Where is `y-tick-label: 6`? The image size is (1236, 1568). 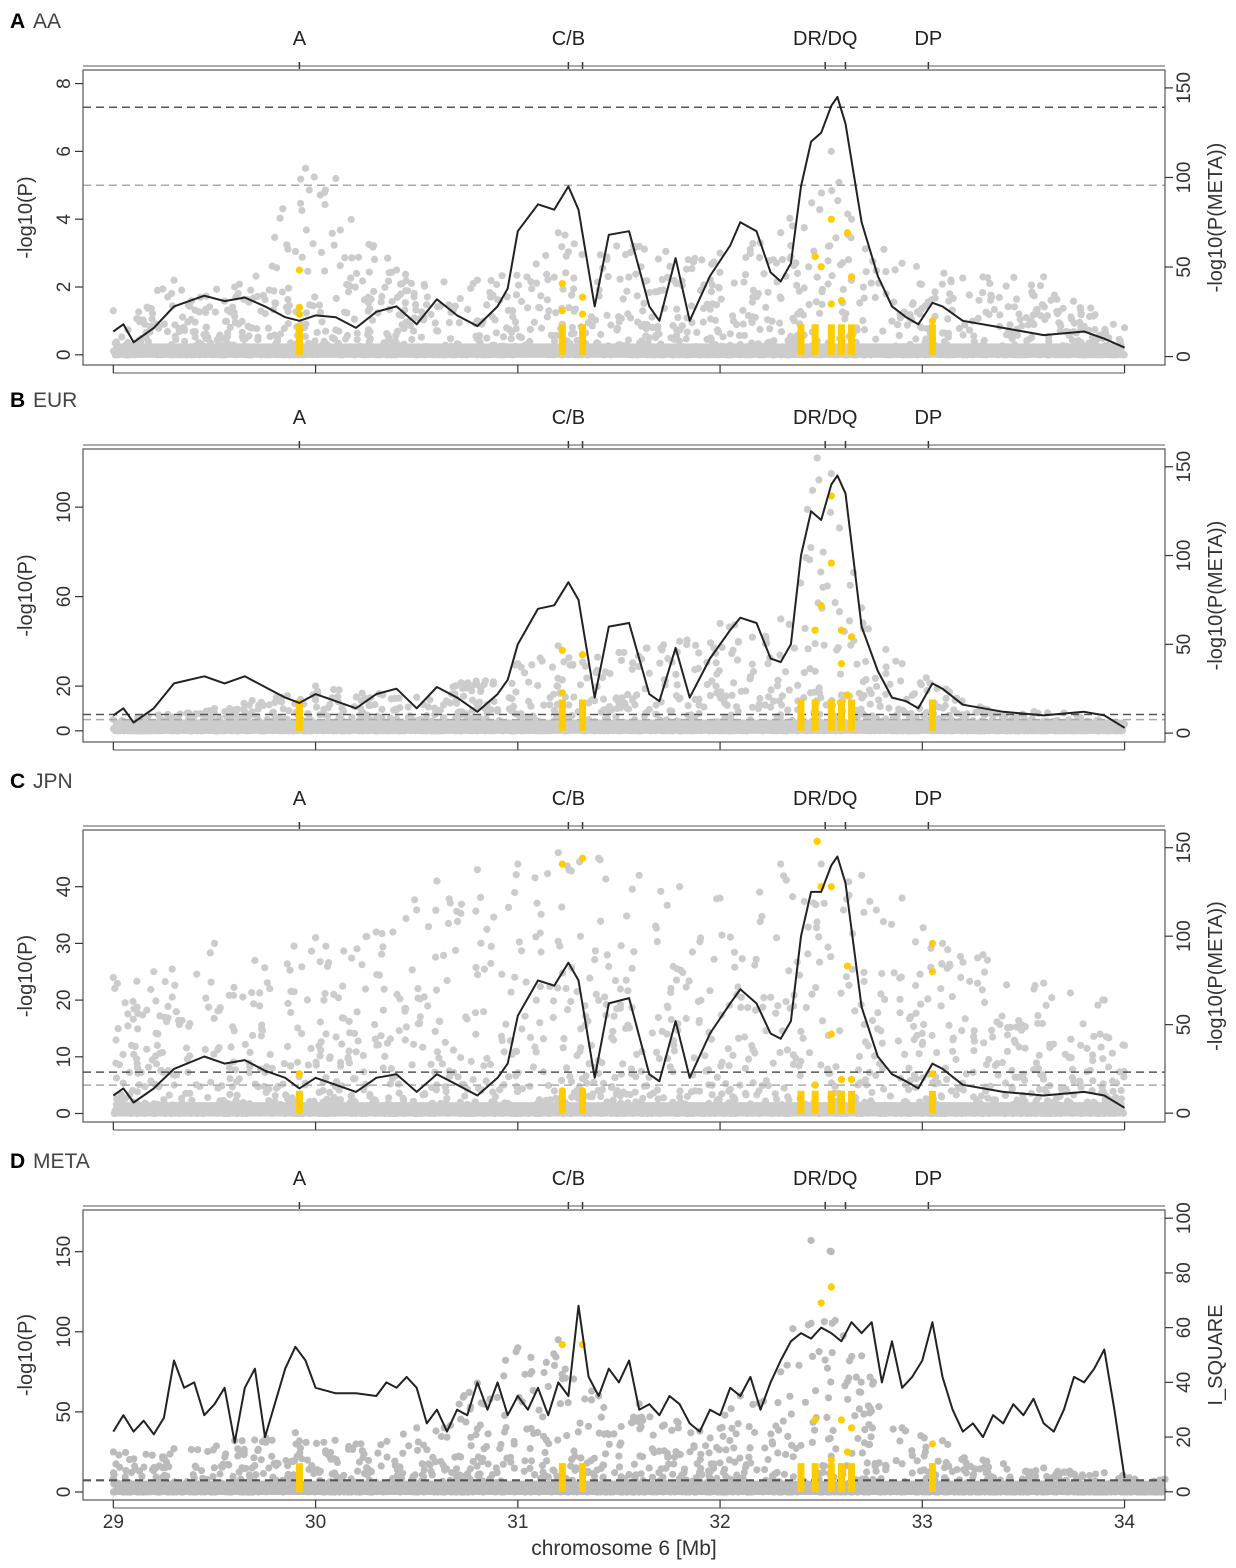
y-tick-label: 6 is located at coordinates (64, 151).